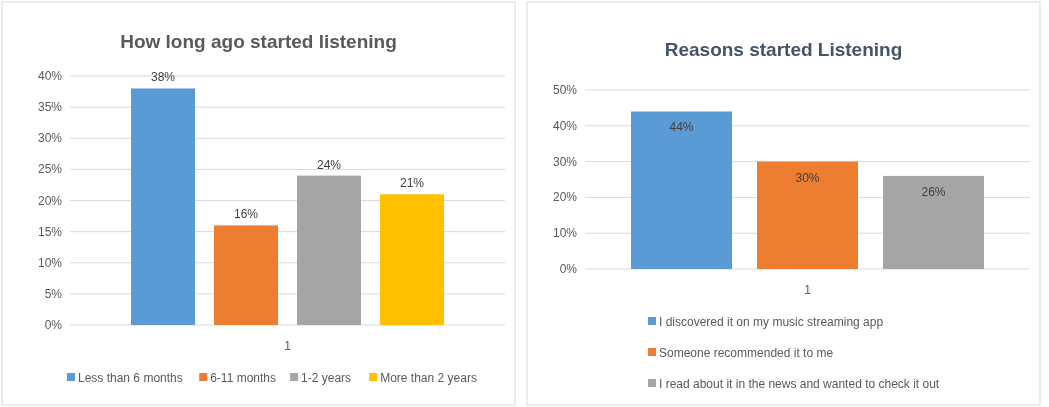 The image size is (1049, 407). Describe the element at coordinates (412, 183) in the screenshot. I see `text: 21%` at that location.